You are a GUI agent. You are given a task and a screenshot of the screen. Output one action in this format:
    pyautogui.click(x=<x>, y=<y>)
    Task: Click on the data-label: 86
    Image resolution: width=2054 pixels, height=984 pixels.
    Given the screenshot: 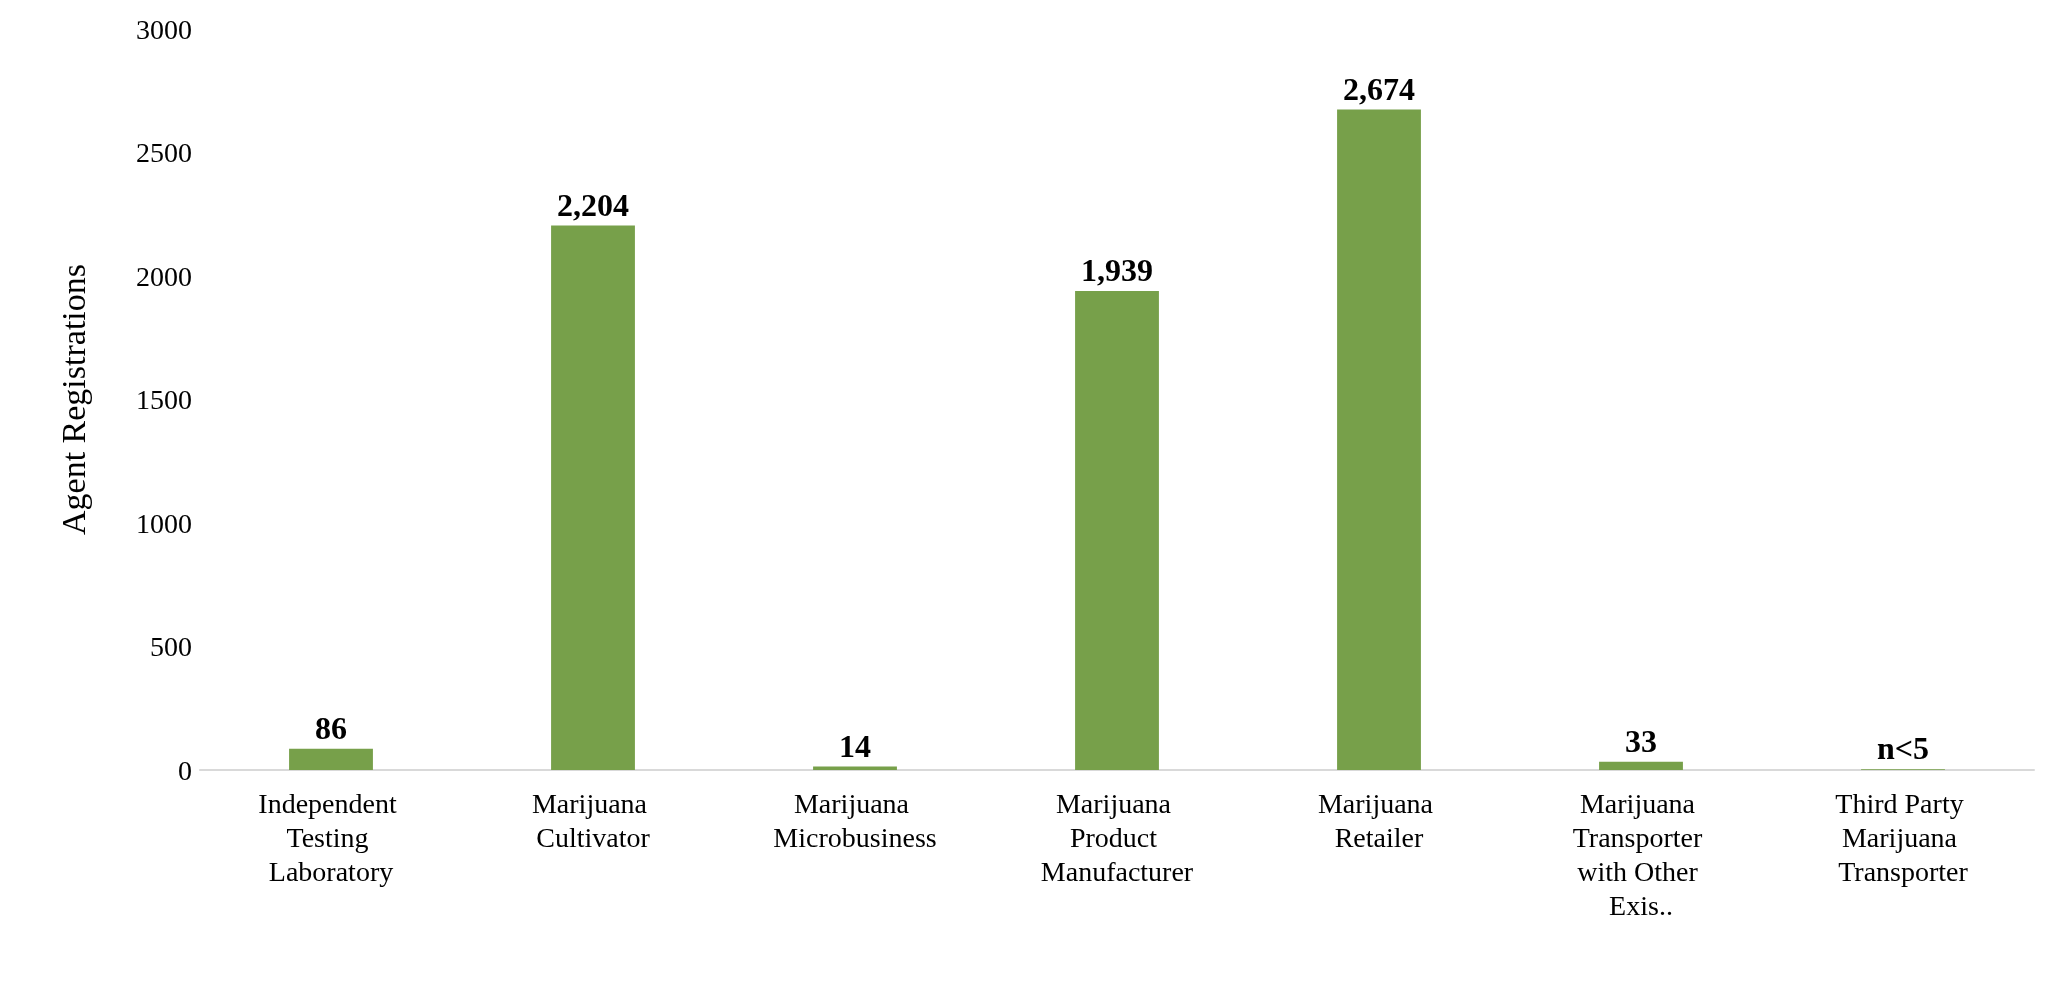 What is the action you would take?
    pyautogui.click(x=331, y=727)
    